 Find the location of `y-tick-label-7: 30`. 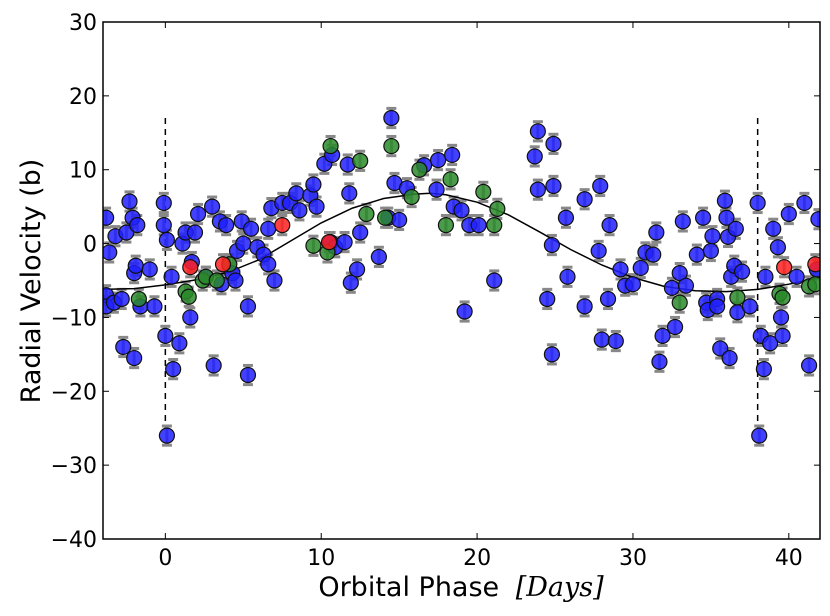

y-tick-label-7: 30 is located at coordinates (83, 23).